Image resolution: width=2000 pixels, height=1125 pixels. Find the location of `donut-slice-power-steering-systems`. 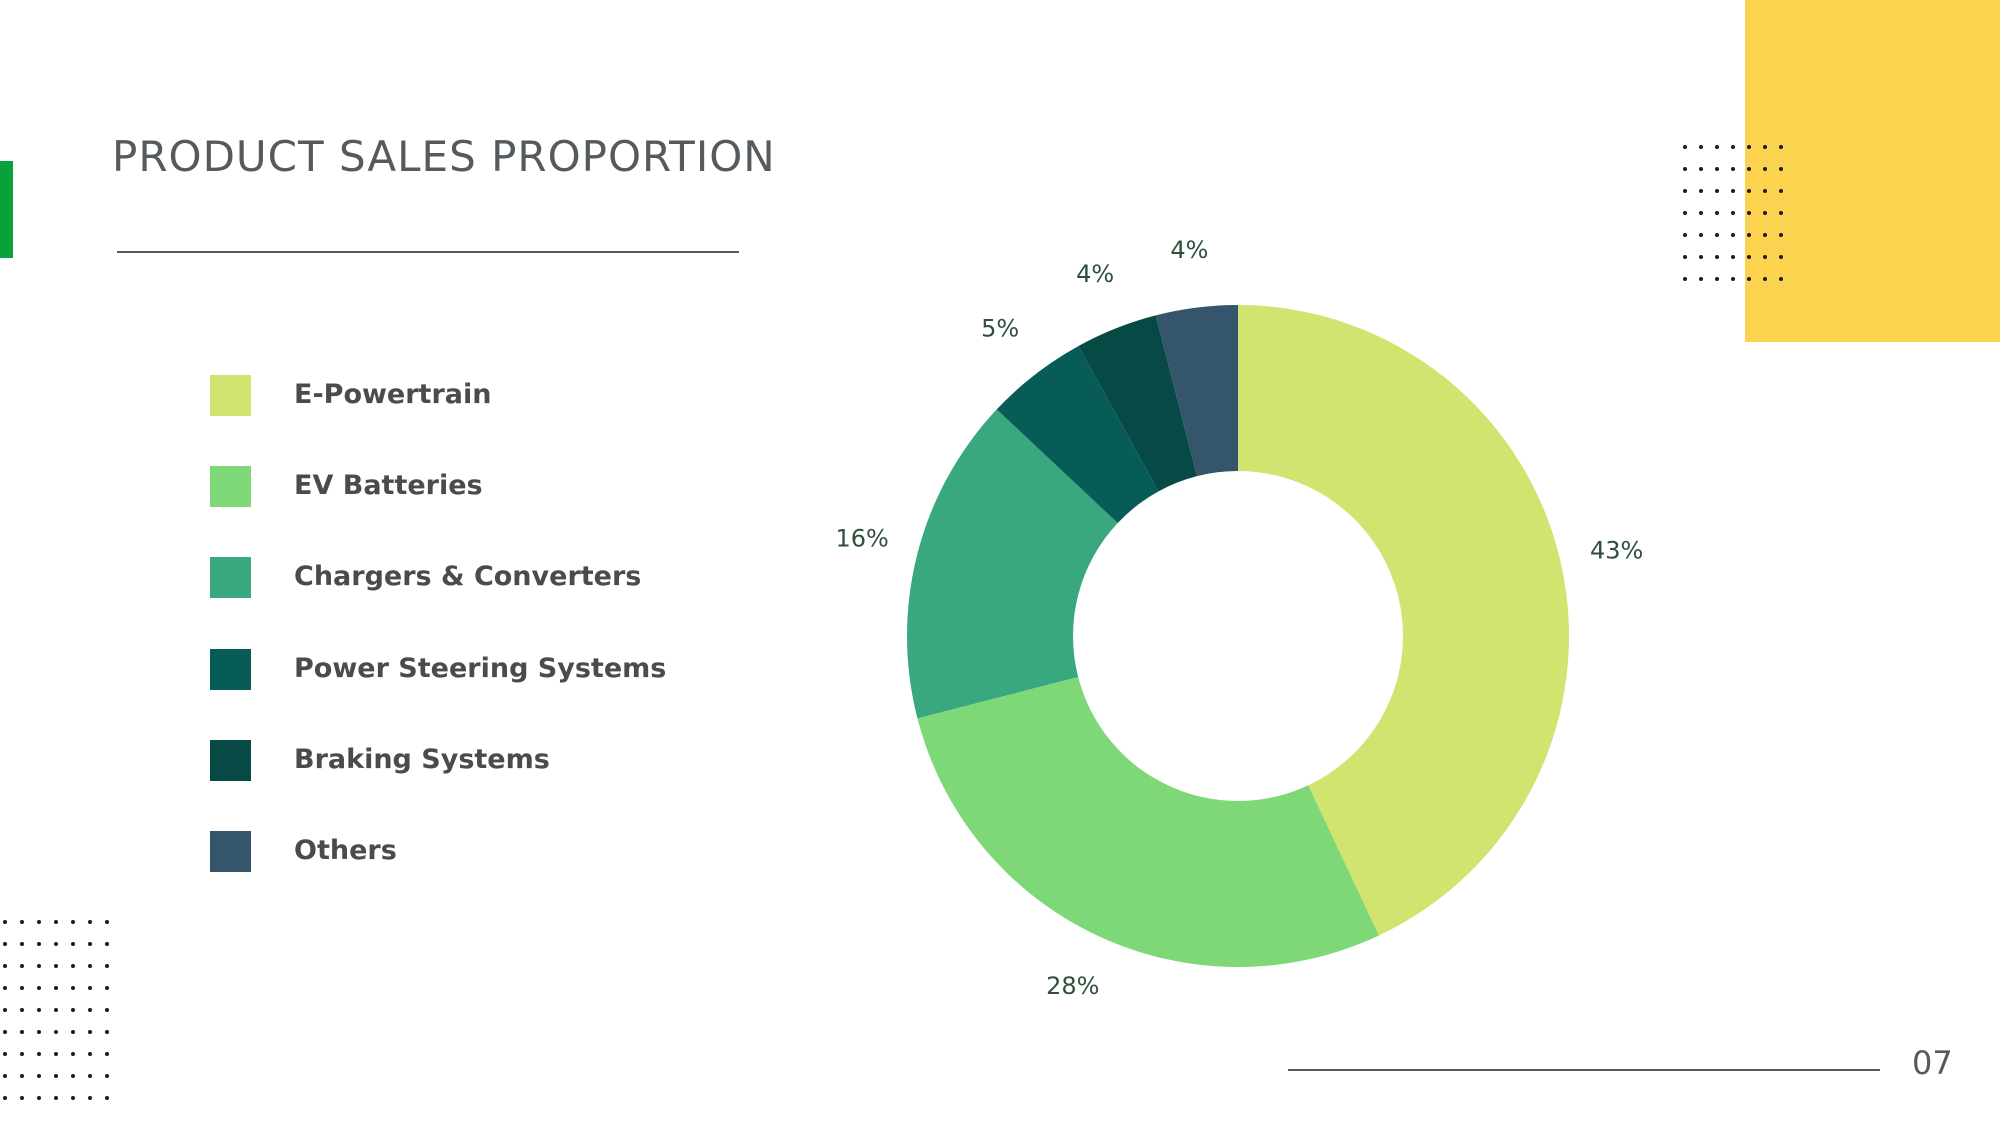

donut-slice-power-steering-systems is located at coordinates (1077, 434).